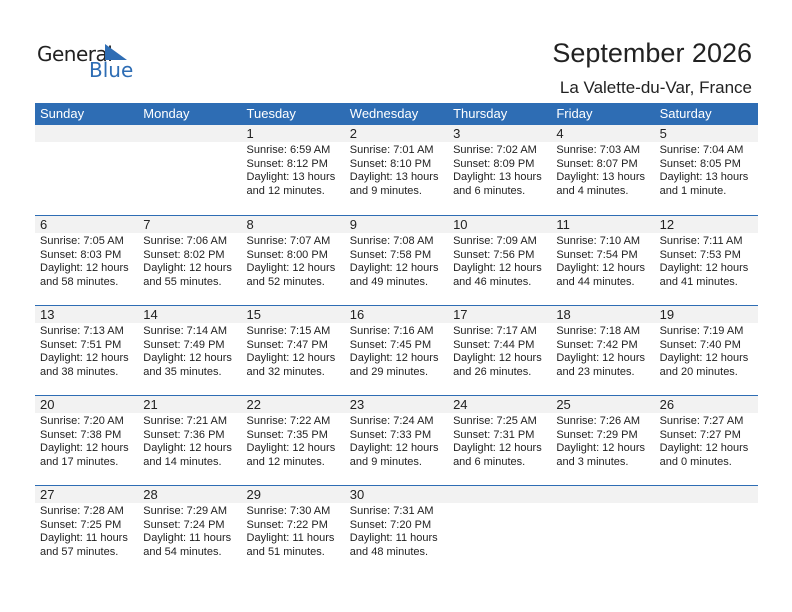 Image resolution: width=792 pixels, height=612 pixels. I want to click on sunset-text: Sunset: 8:12 PM, so click(287, 163).